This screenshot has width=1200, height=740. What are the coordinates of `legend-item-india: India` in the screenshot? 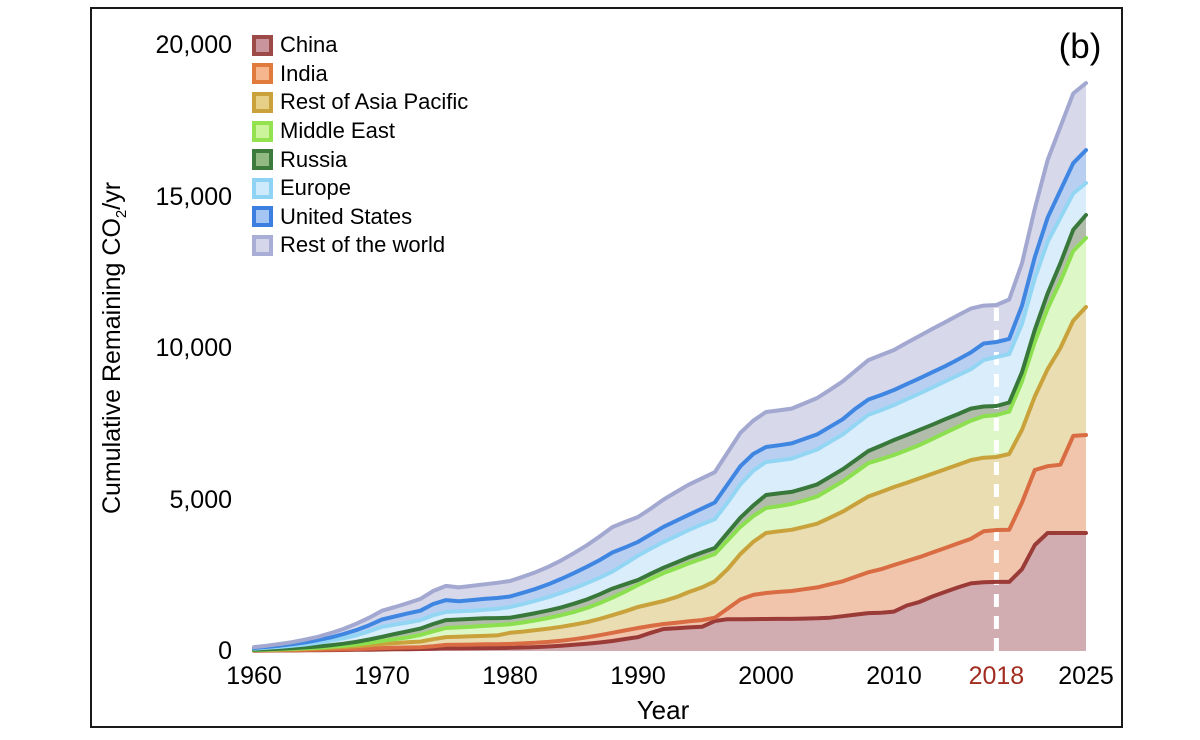 It's located at (360, 74).